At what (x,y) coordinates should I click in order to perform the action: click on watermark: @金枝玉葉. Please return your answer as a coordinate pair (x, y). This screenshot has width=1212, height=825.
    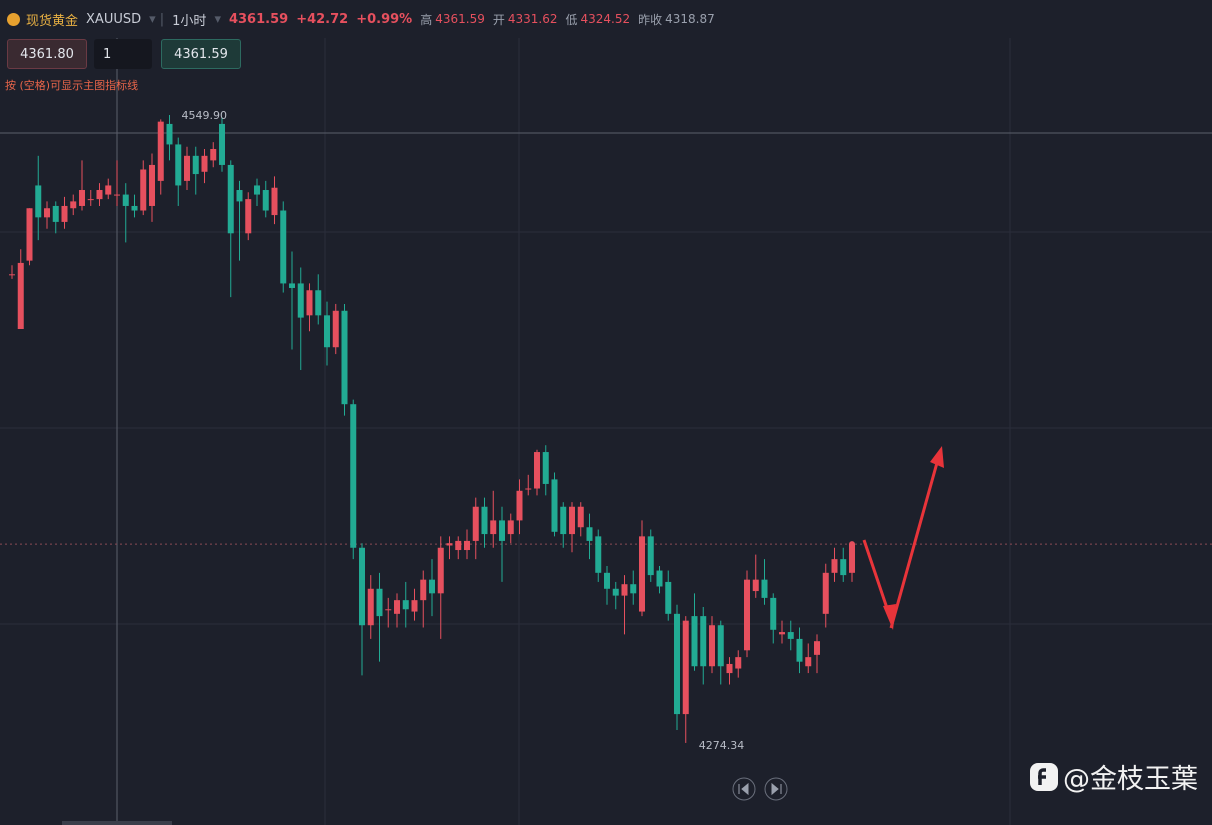
    Looking at the image, I should click on (1113, 776).